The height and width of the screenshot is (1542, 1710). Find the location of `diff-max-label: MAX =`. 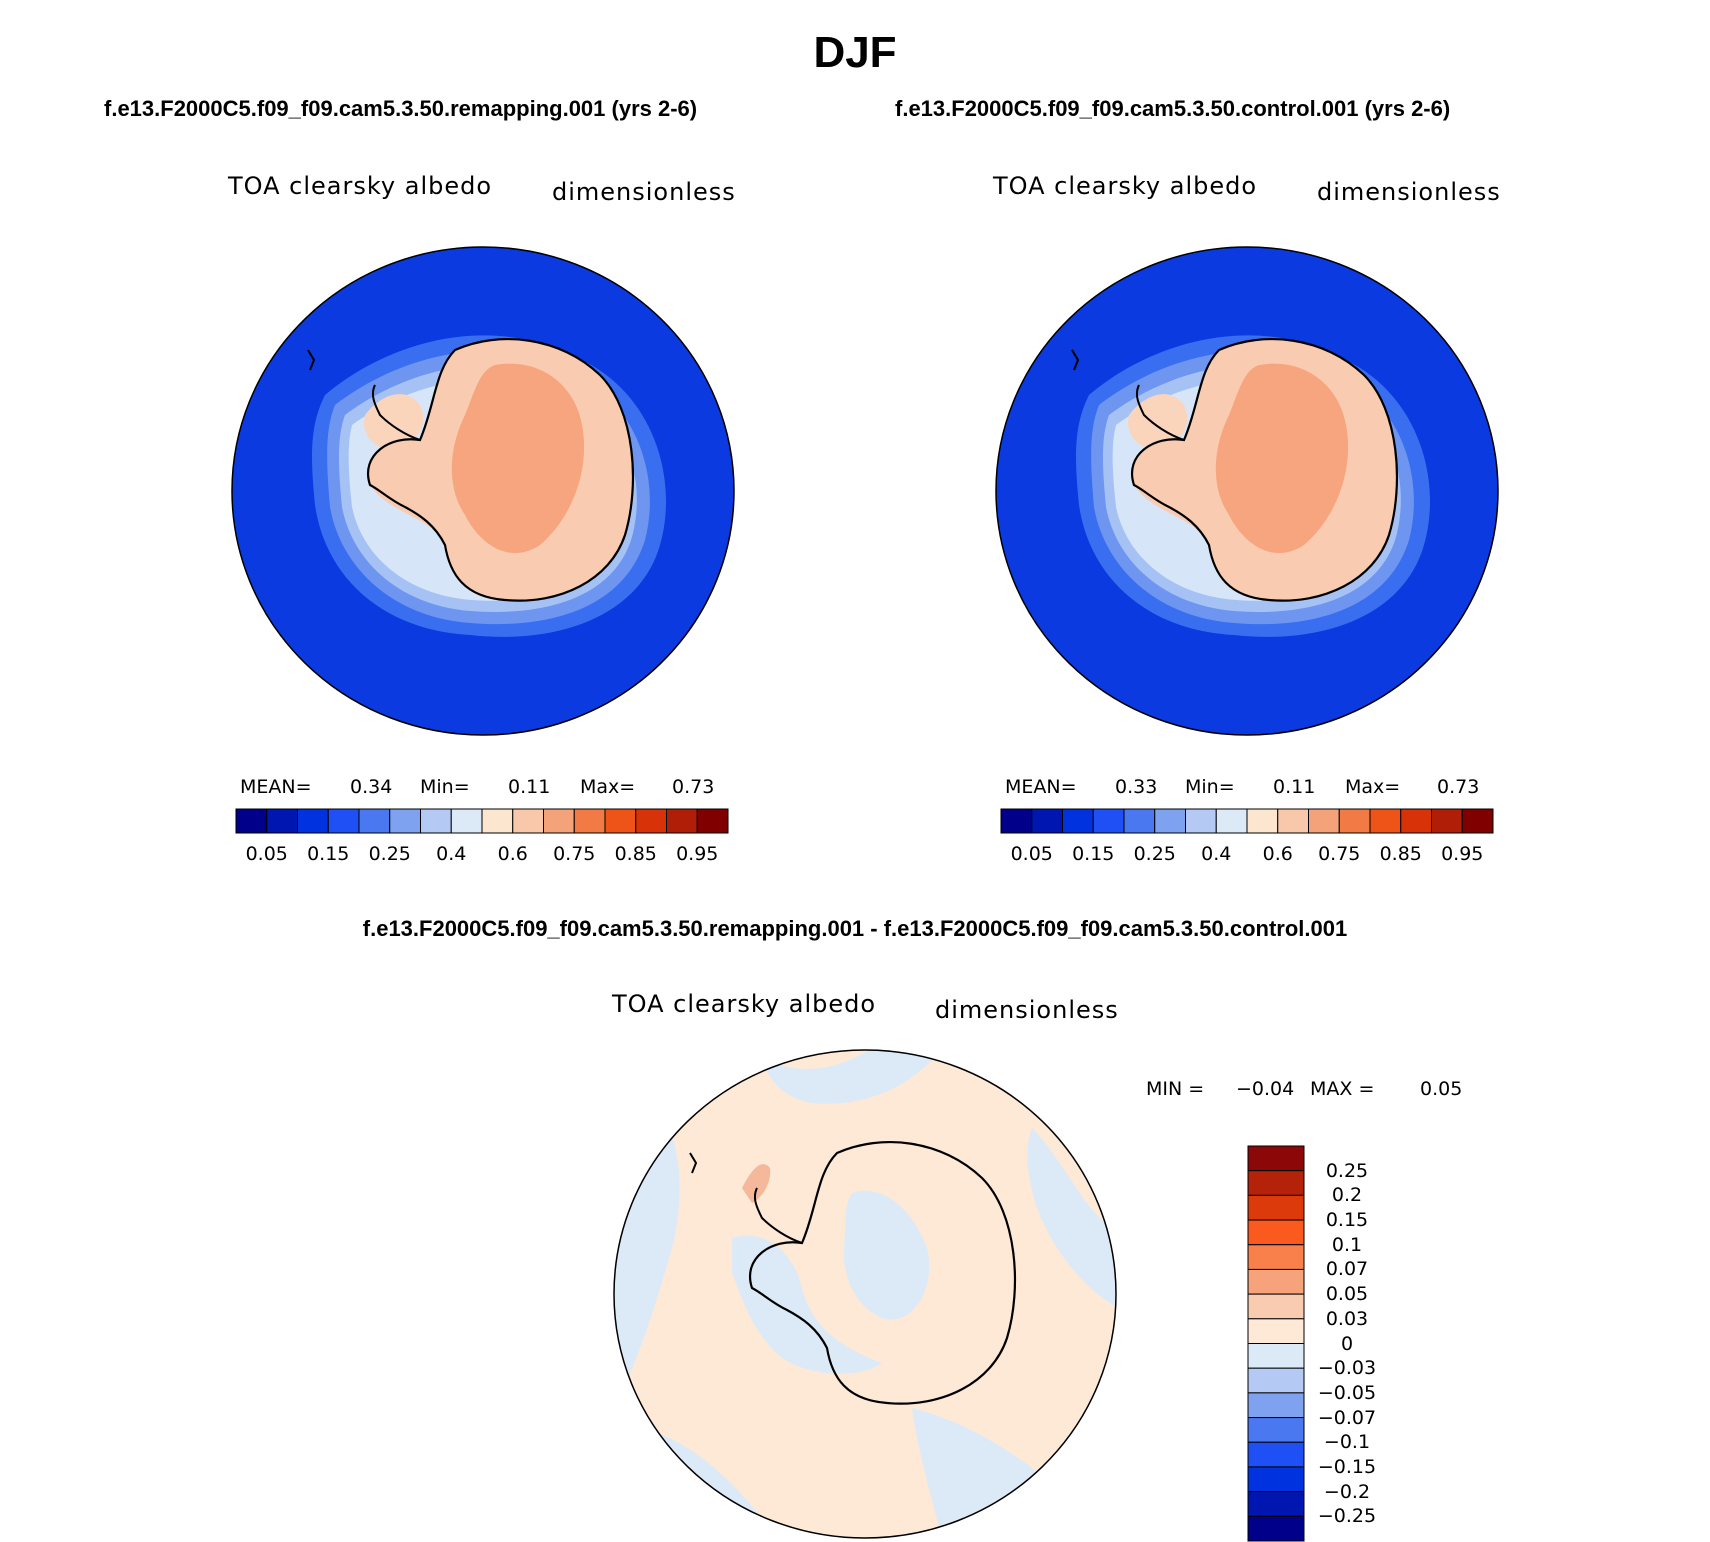

diff-max-label: MAX = is located at coordinates (1342, 1089).